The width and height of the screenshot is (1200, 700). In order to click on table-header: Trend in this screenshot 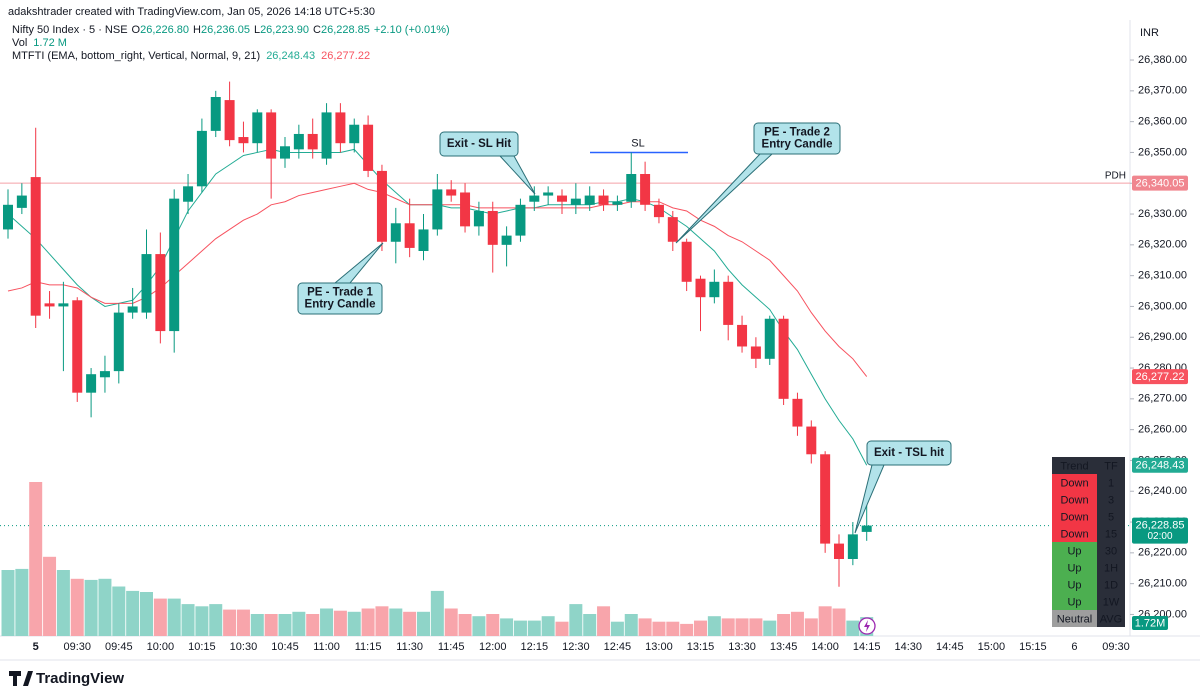, I will do `click(1074, 466)`.